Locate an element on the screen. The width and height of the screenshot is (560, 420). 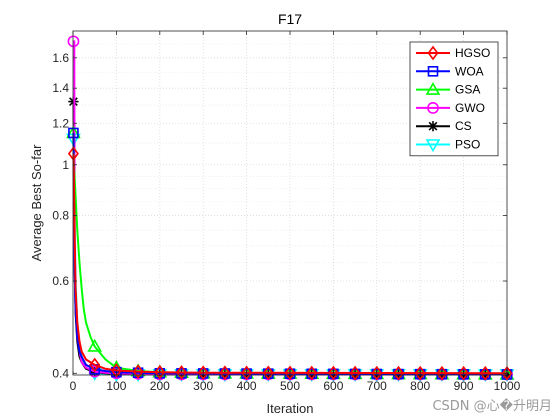
y-tick-label: 1 is located at coordinates (65, 165).